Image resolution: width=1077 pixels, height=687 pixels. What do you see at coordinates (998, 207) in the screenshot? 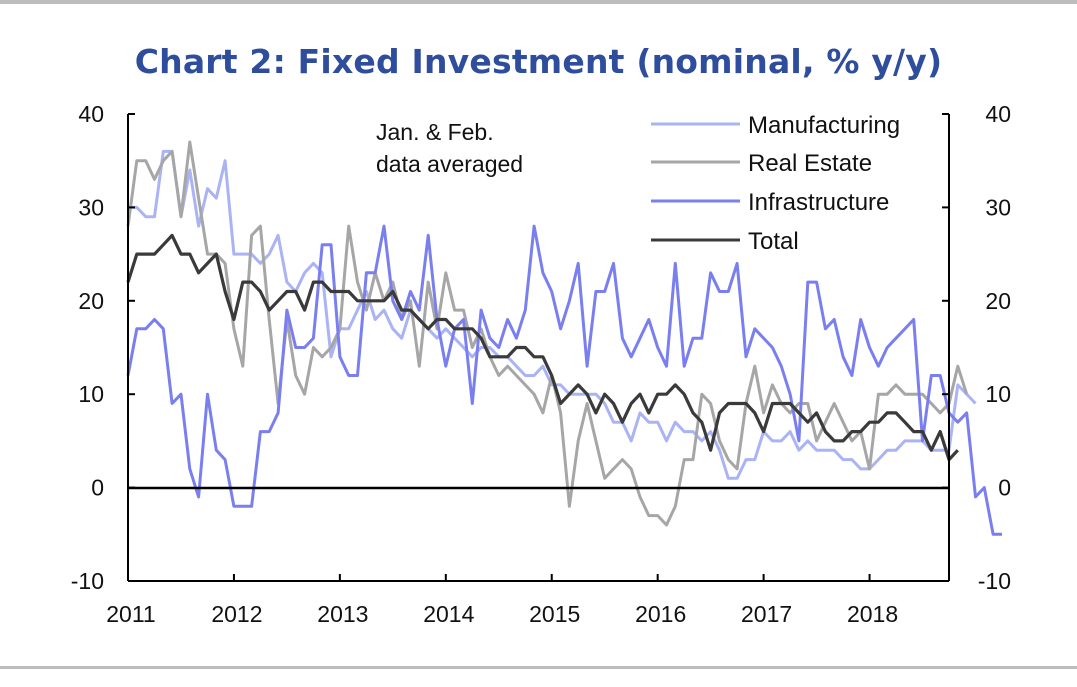
I see `y-tick-label-right: 30` at bounding box center [998, 207].